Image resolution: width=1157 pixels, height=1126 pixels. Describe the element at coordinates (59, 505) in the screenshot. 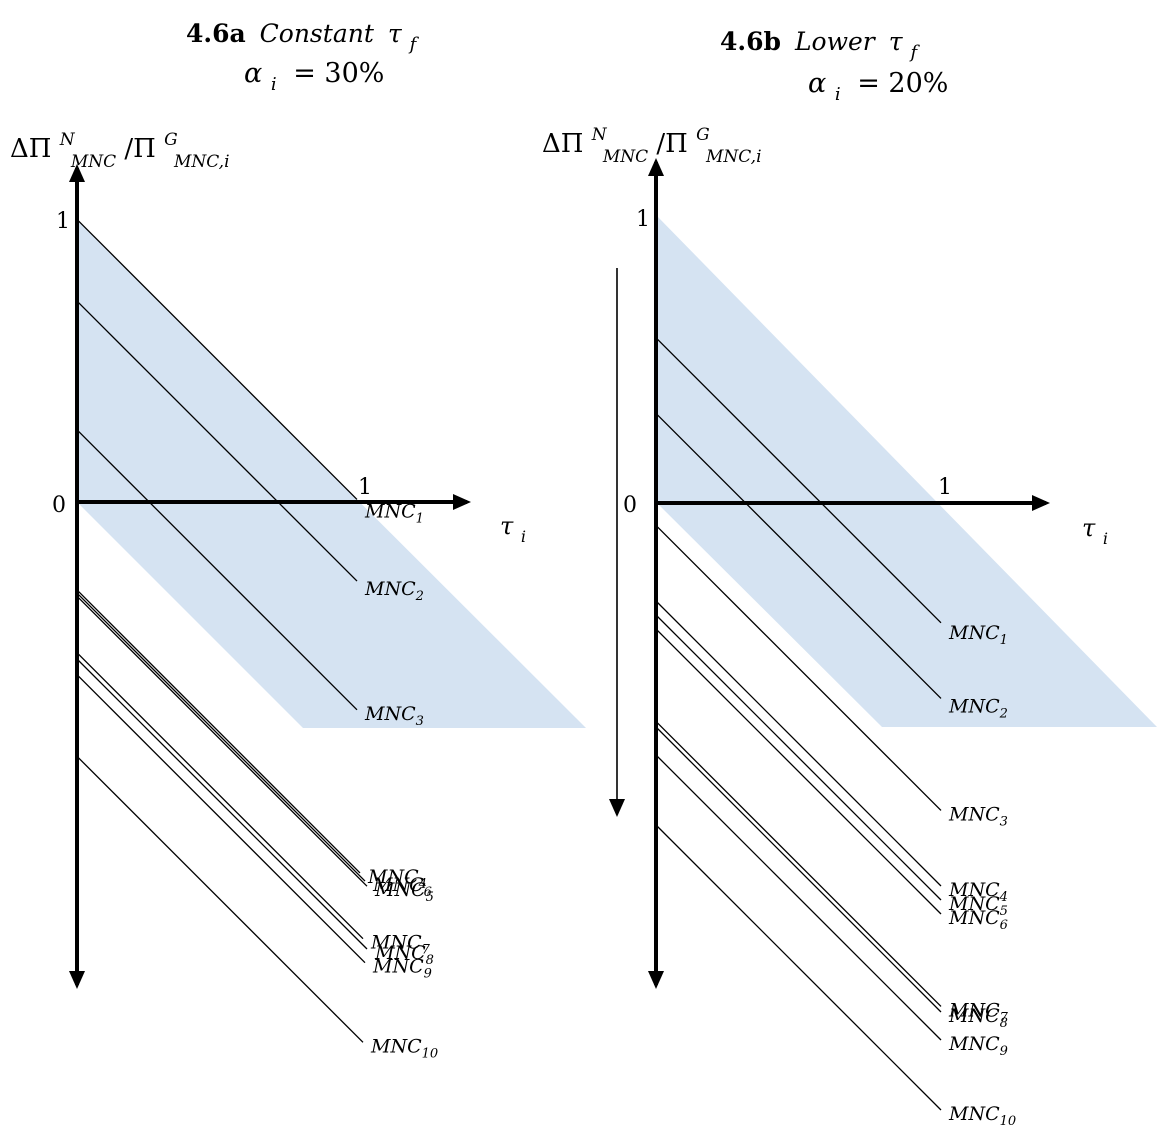

I see `panel-a-origin: 0` at that location.